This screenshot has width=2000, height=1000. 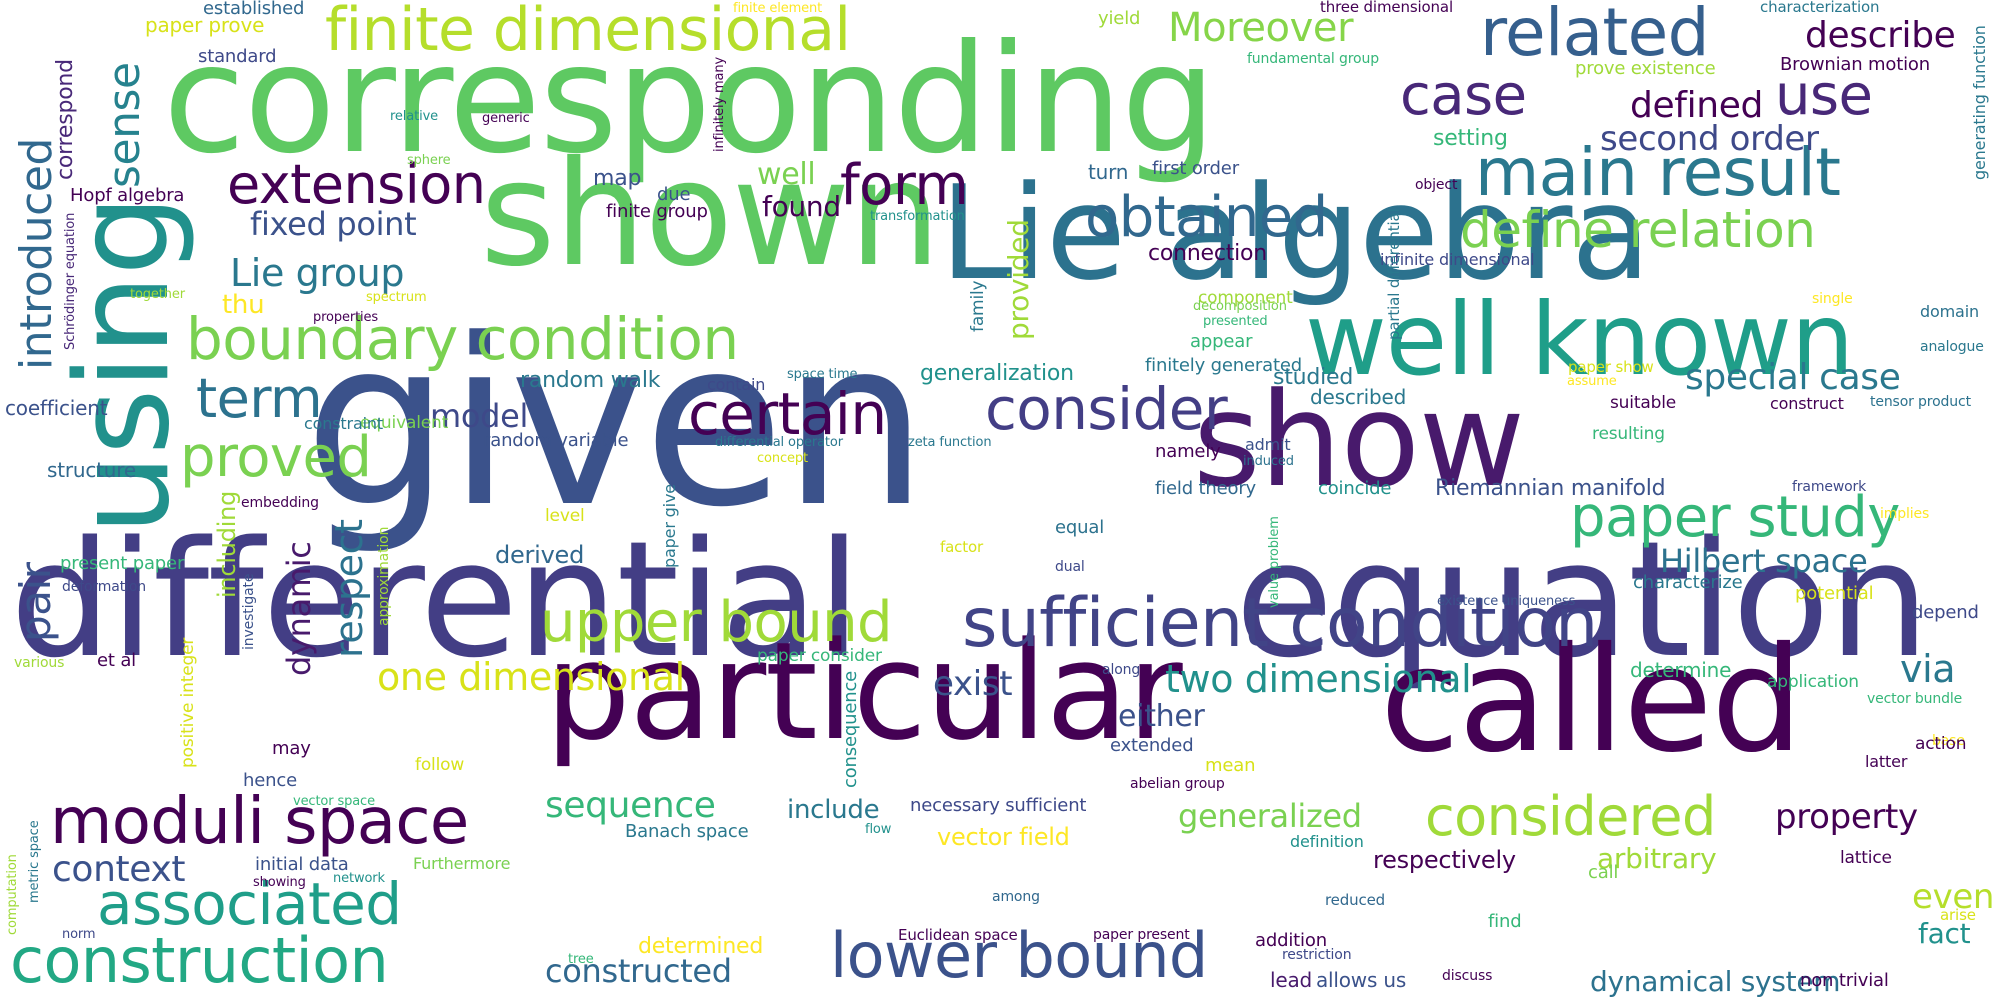 I want to click on word: among, so click(x=1016, y=897).